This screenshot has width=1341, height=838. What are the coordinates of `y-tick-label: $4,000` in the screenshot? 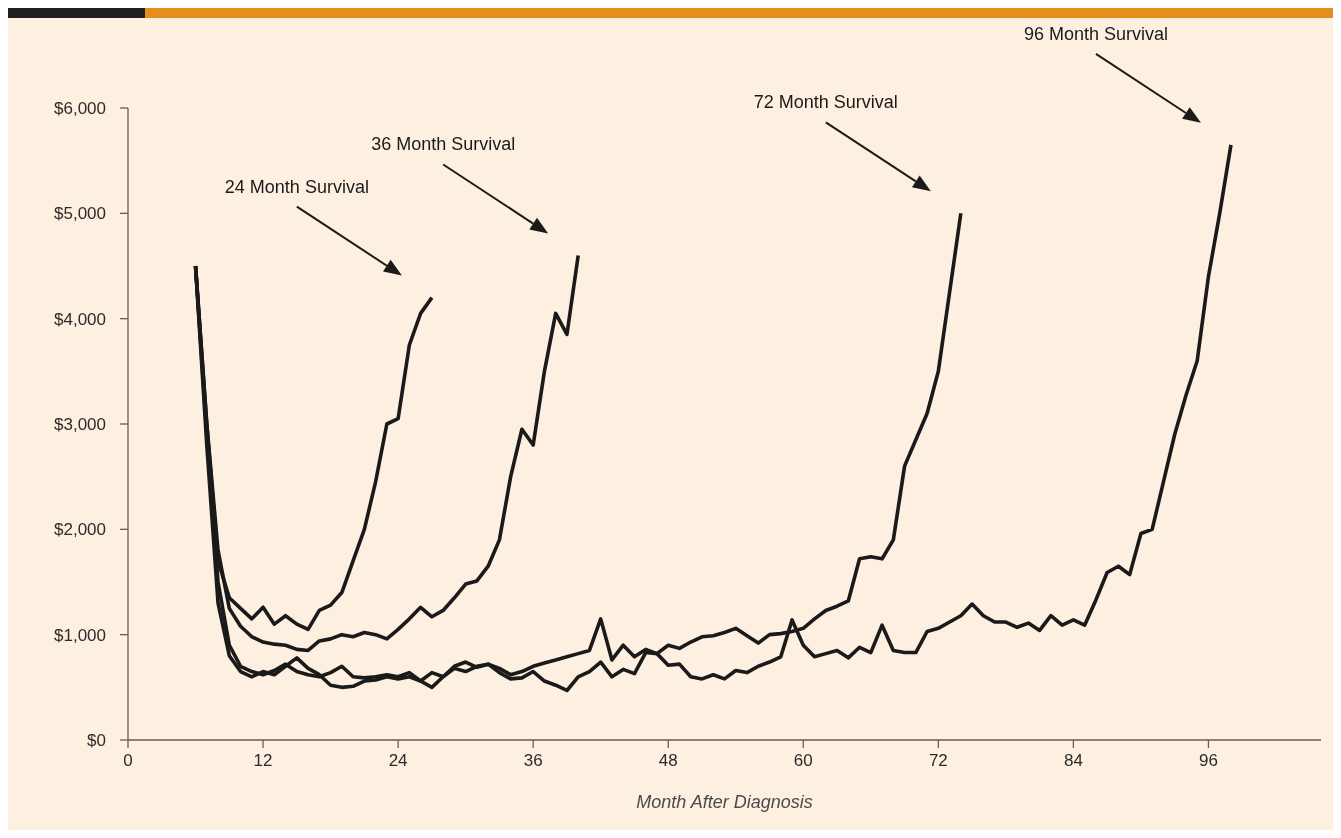 It's located at (80, 319).